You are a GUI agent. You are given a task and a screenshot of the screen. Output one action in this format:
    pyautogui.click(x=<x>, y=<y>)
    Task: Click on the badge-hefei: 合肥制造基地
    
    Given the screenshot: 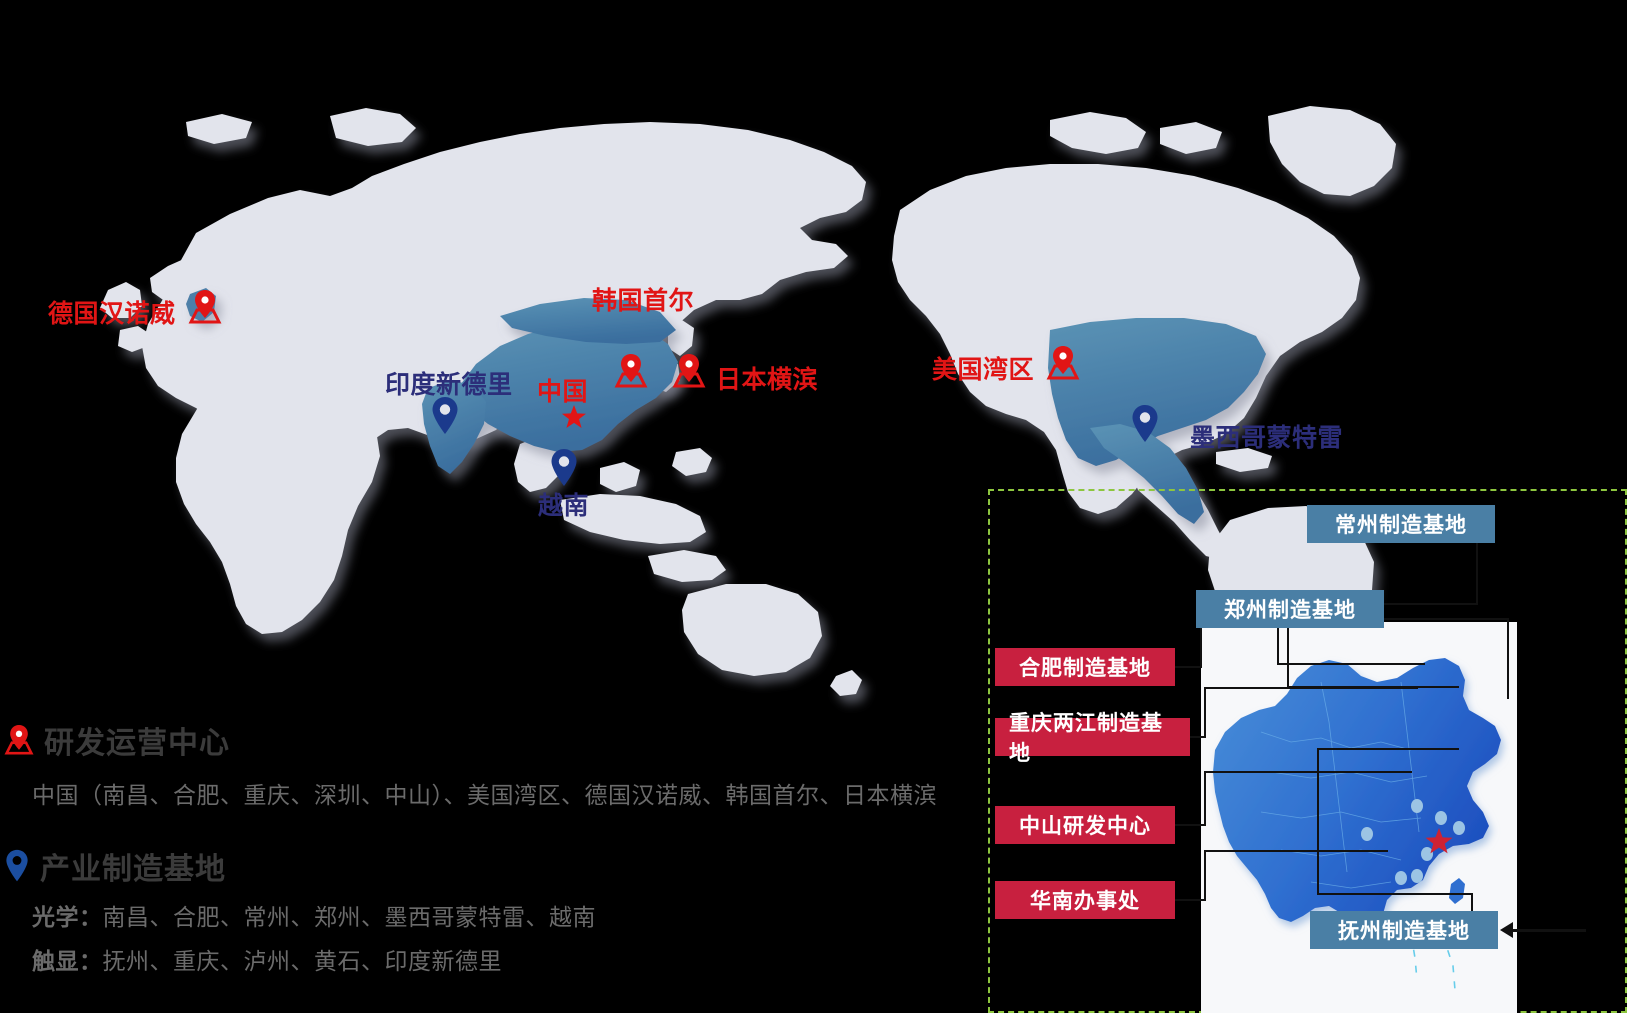 What is the action you would take?
    pyautogui.click(x=1085, y=667)
    